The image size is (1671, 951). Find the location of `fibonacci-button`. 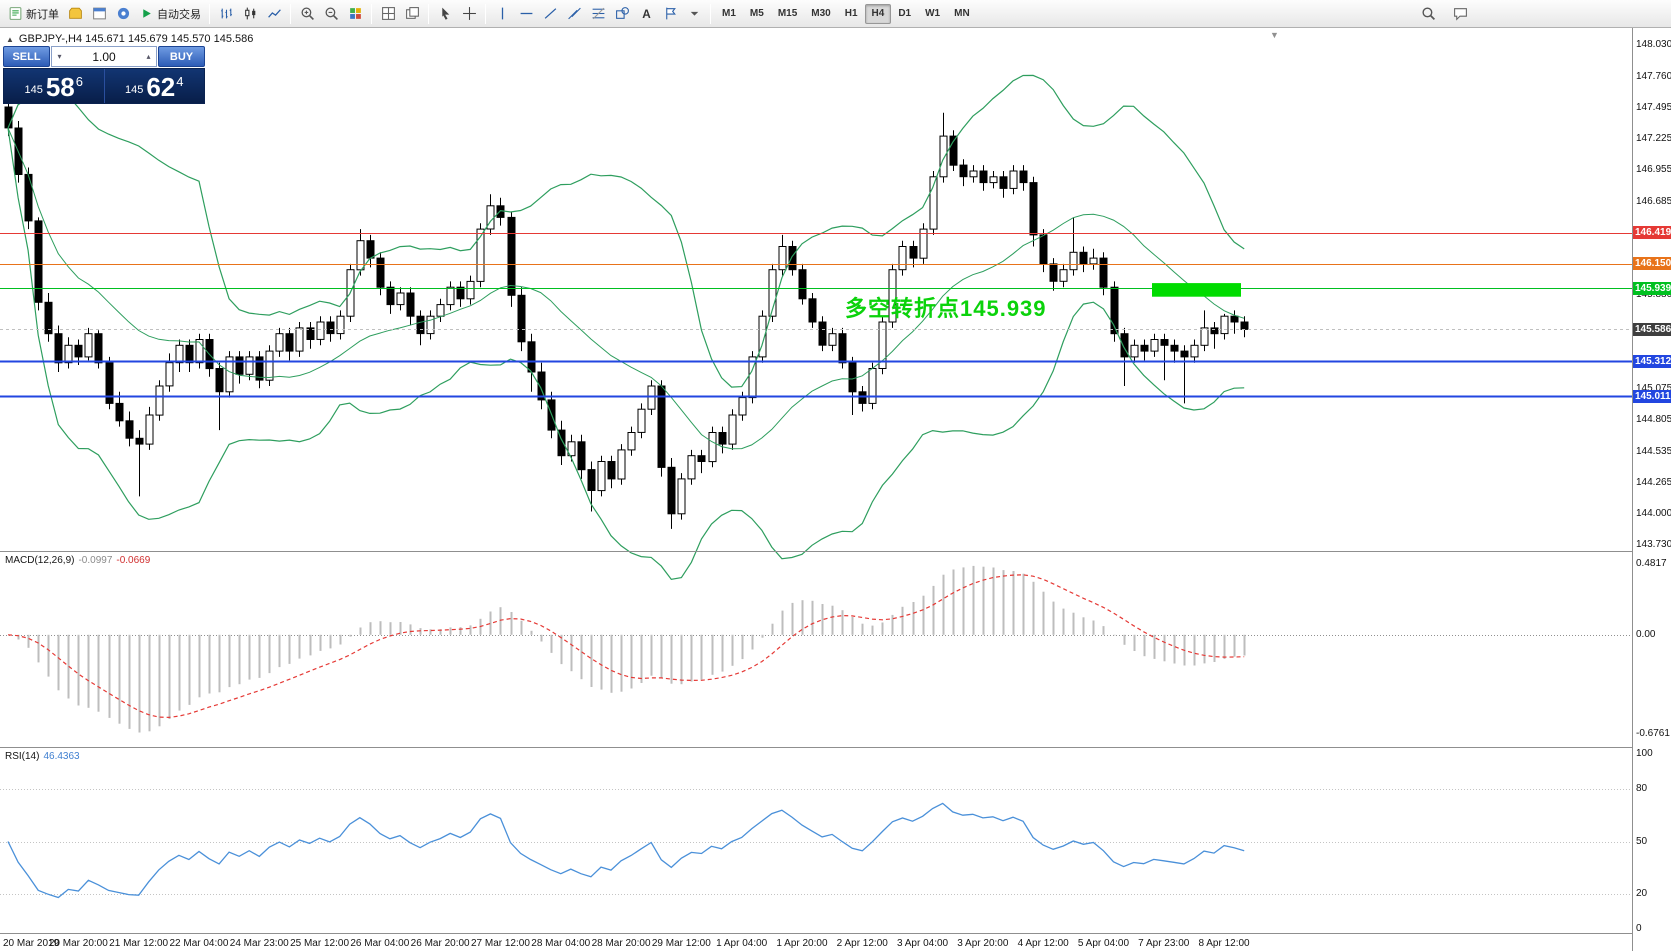

fibonacci-button is located at coordinates (598, 14).